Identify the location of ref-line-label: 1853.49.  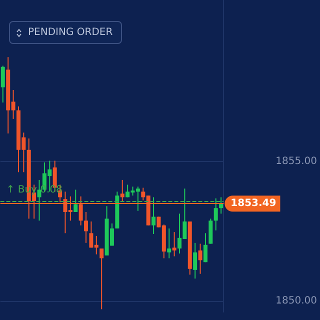
(253, 204).